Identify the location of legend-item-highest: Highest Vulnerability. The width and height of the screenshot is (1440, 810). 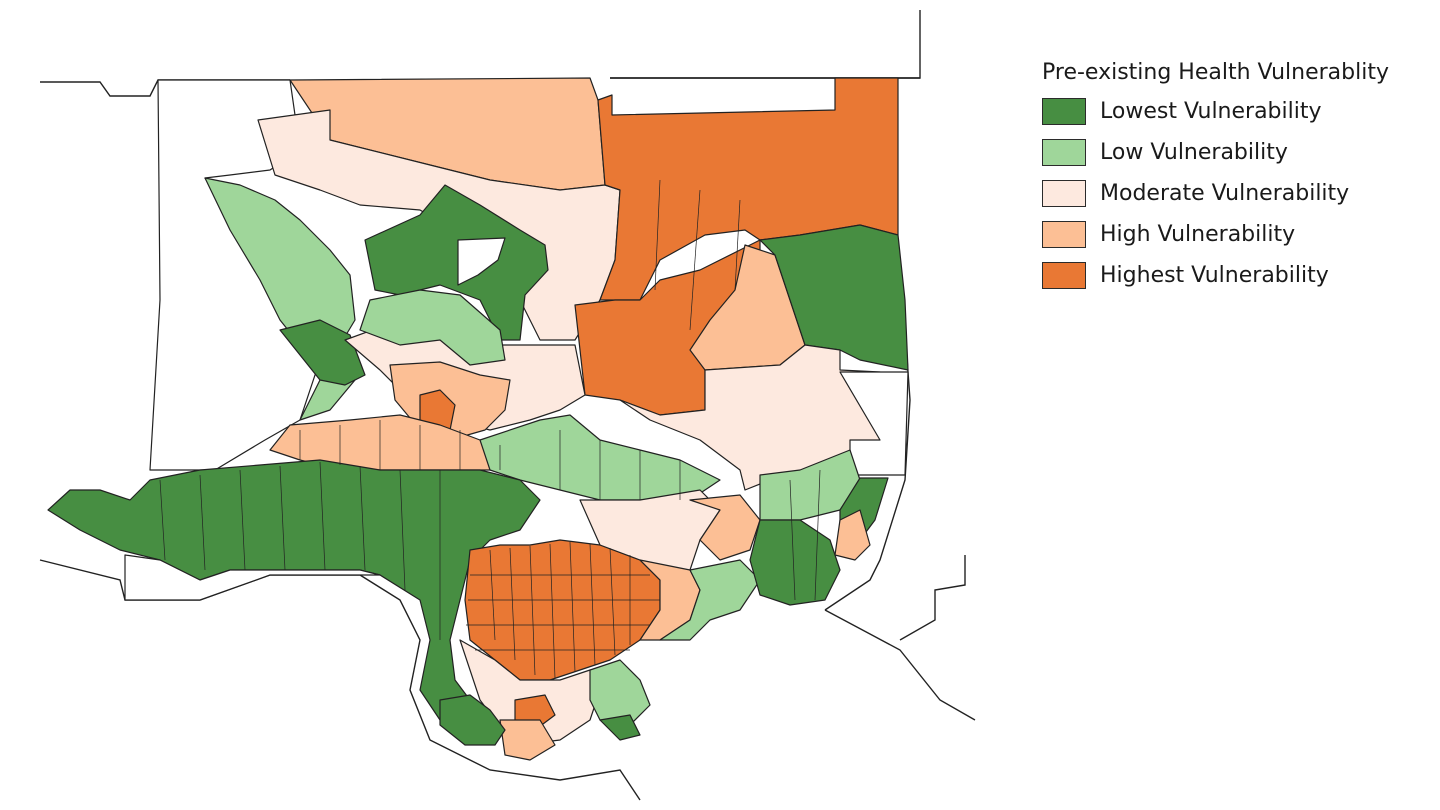
(1215, 275).